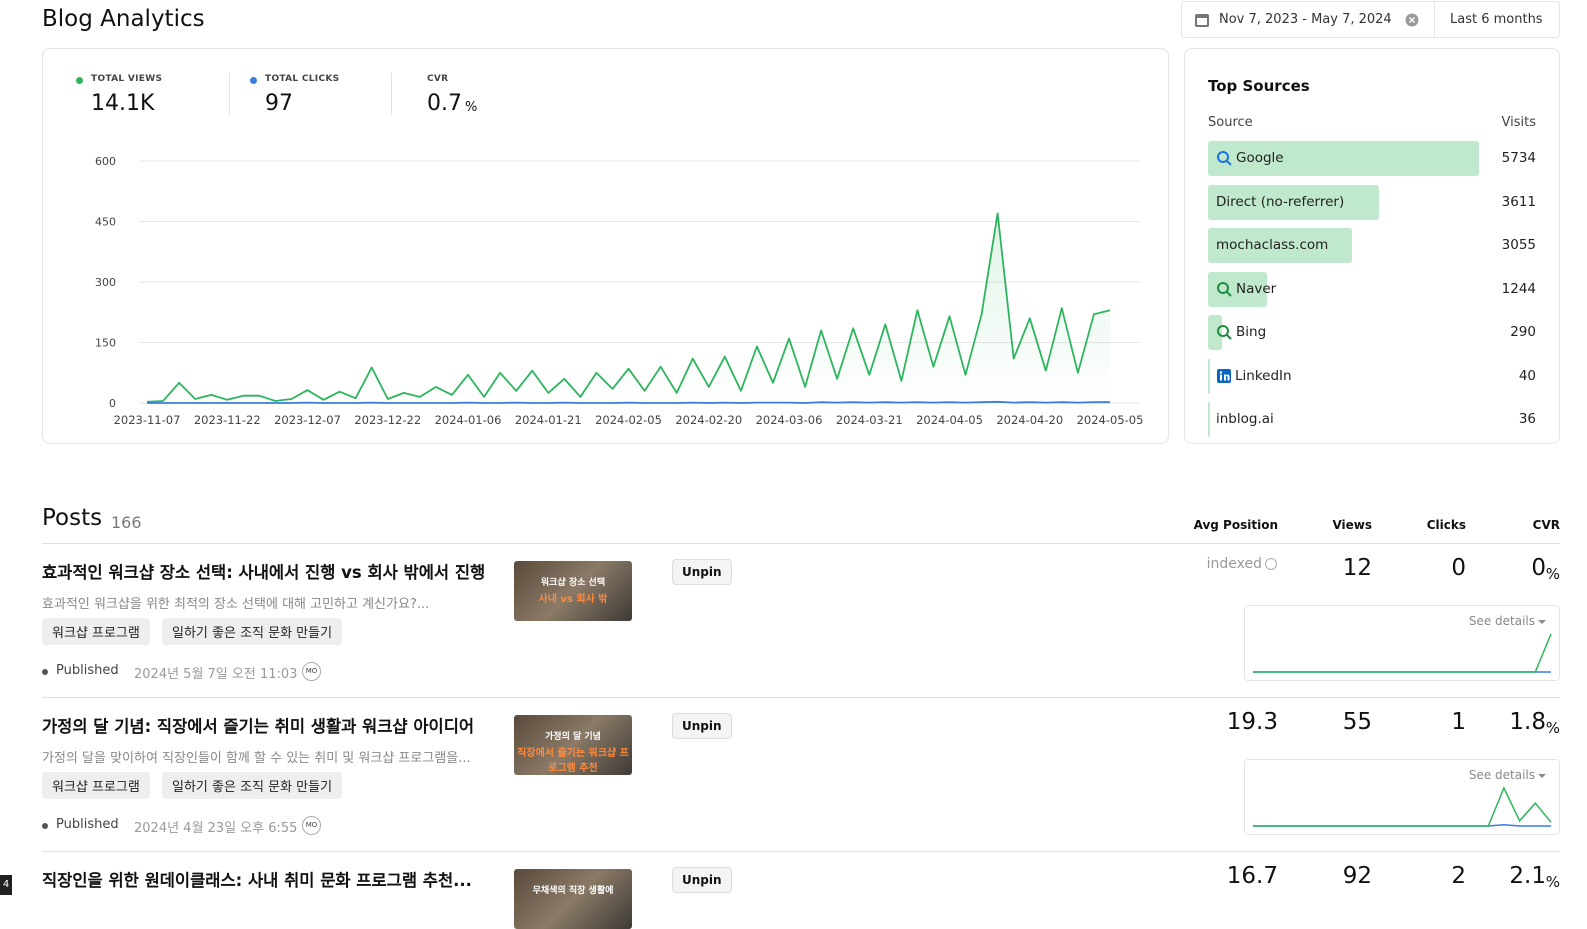 Image resolution: width=1587 pixels, height=929 pixels. What do you see at coordinates (1271, 564) in the screenshot?
I see `help-icon` at bounding box center [1271, 564].